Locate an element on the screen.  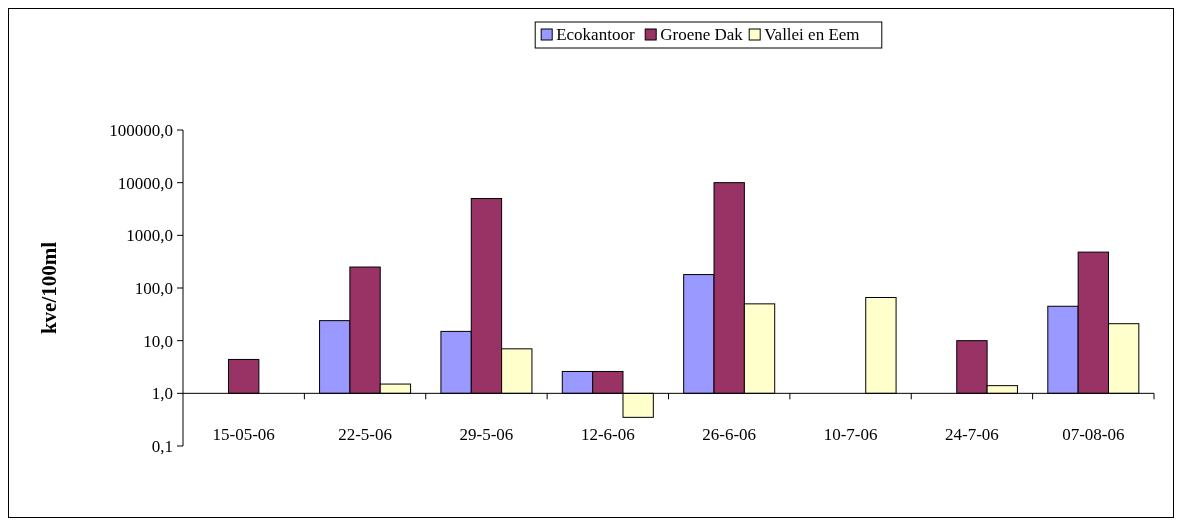
y-tick-label: 1000,0 is located at coordinates (149, 236).